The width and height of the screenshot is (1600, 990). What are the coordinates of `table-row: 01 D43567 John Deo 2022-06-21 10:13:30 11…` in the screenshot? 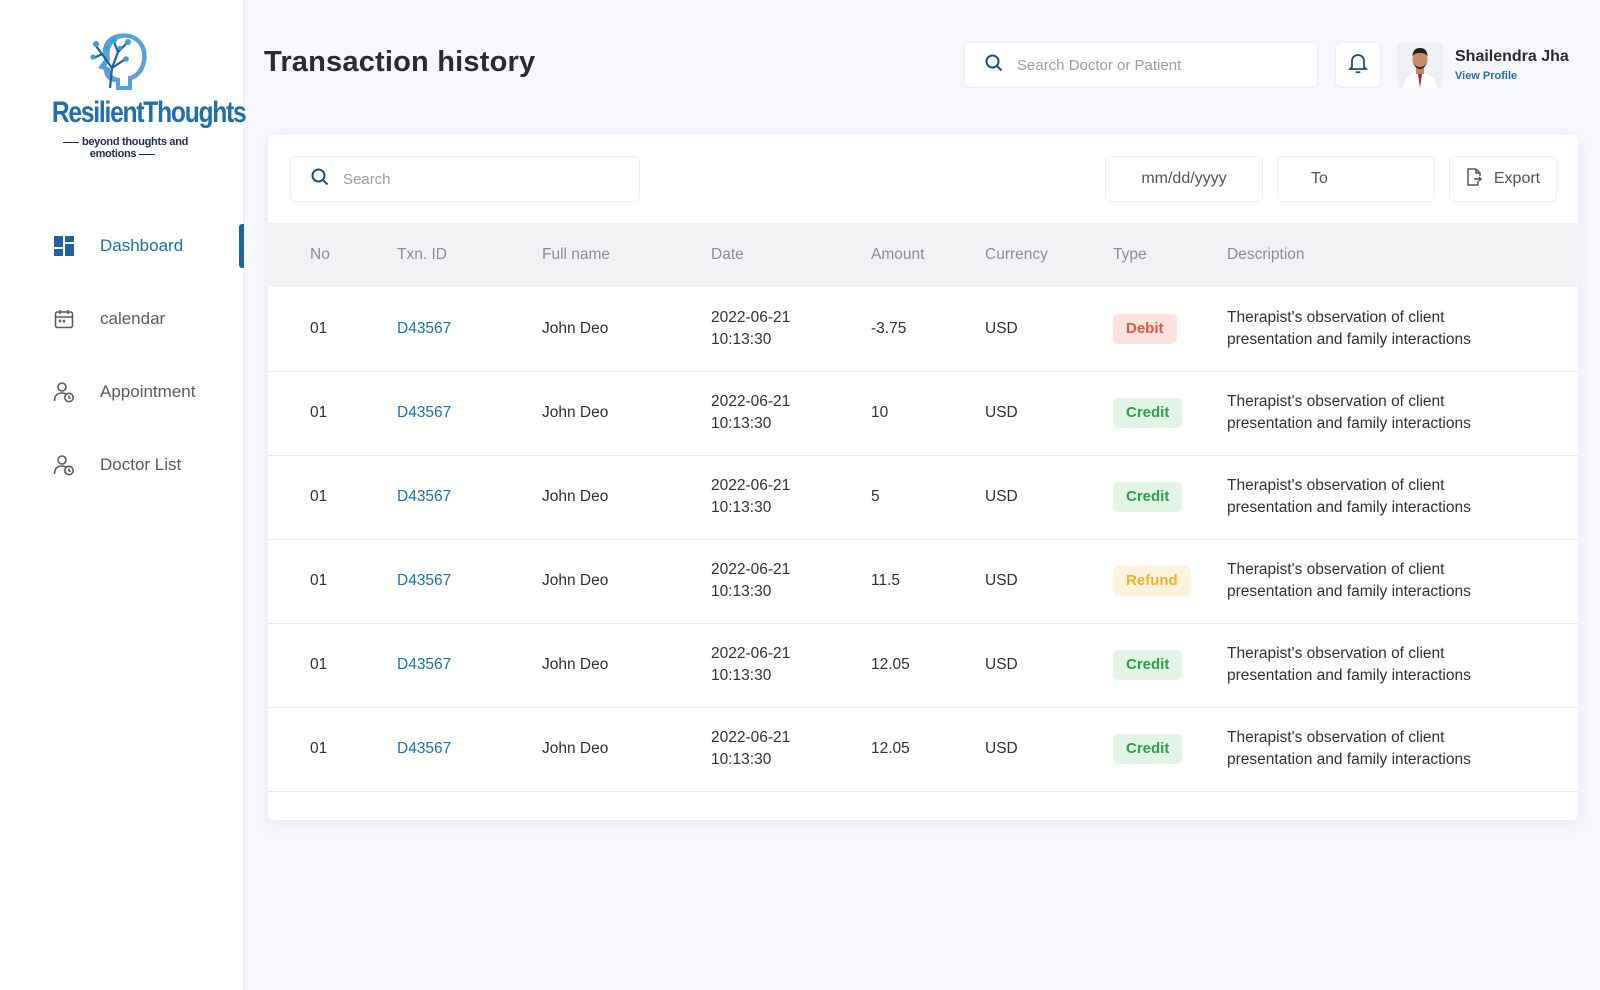 It's located at (923, 581).